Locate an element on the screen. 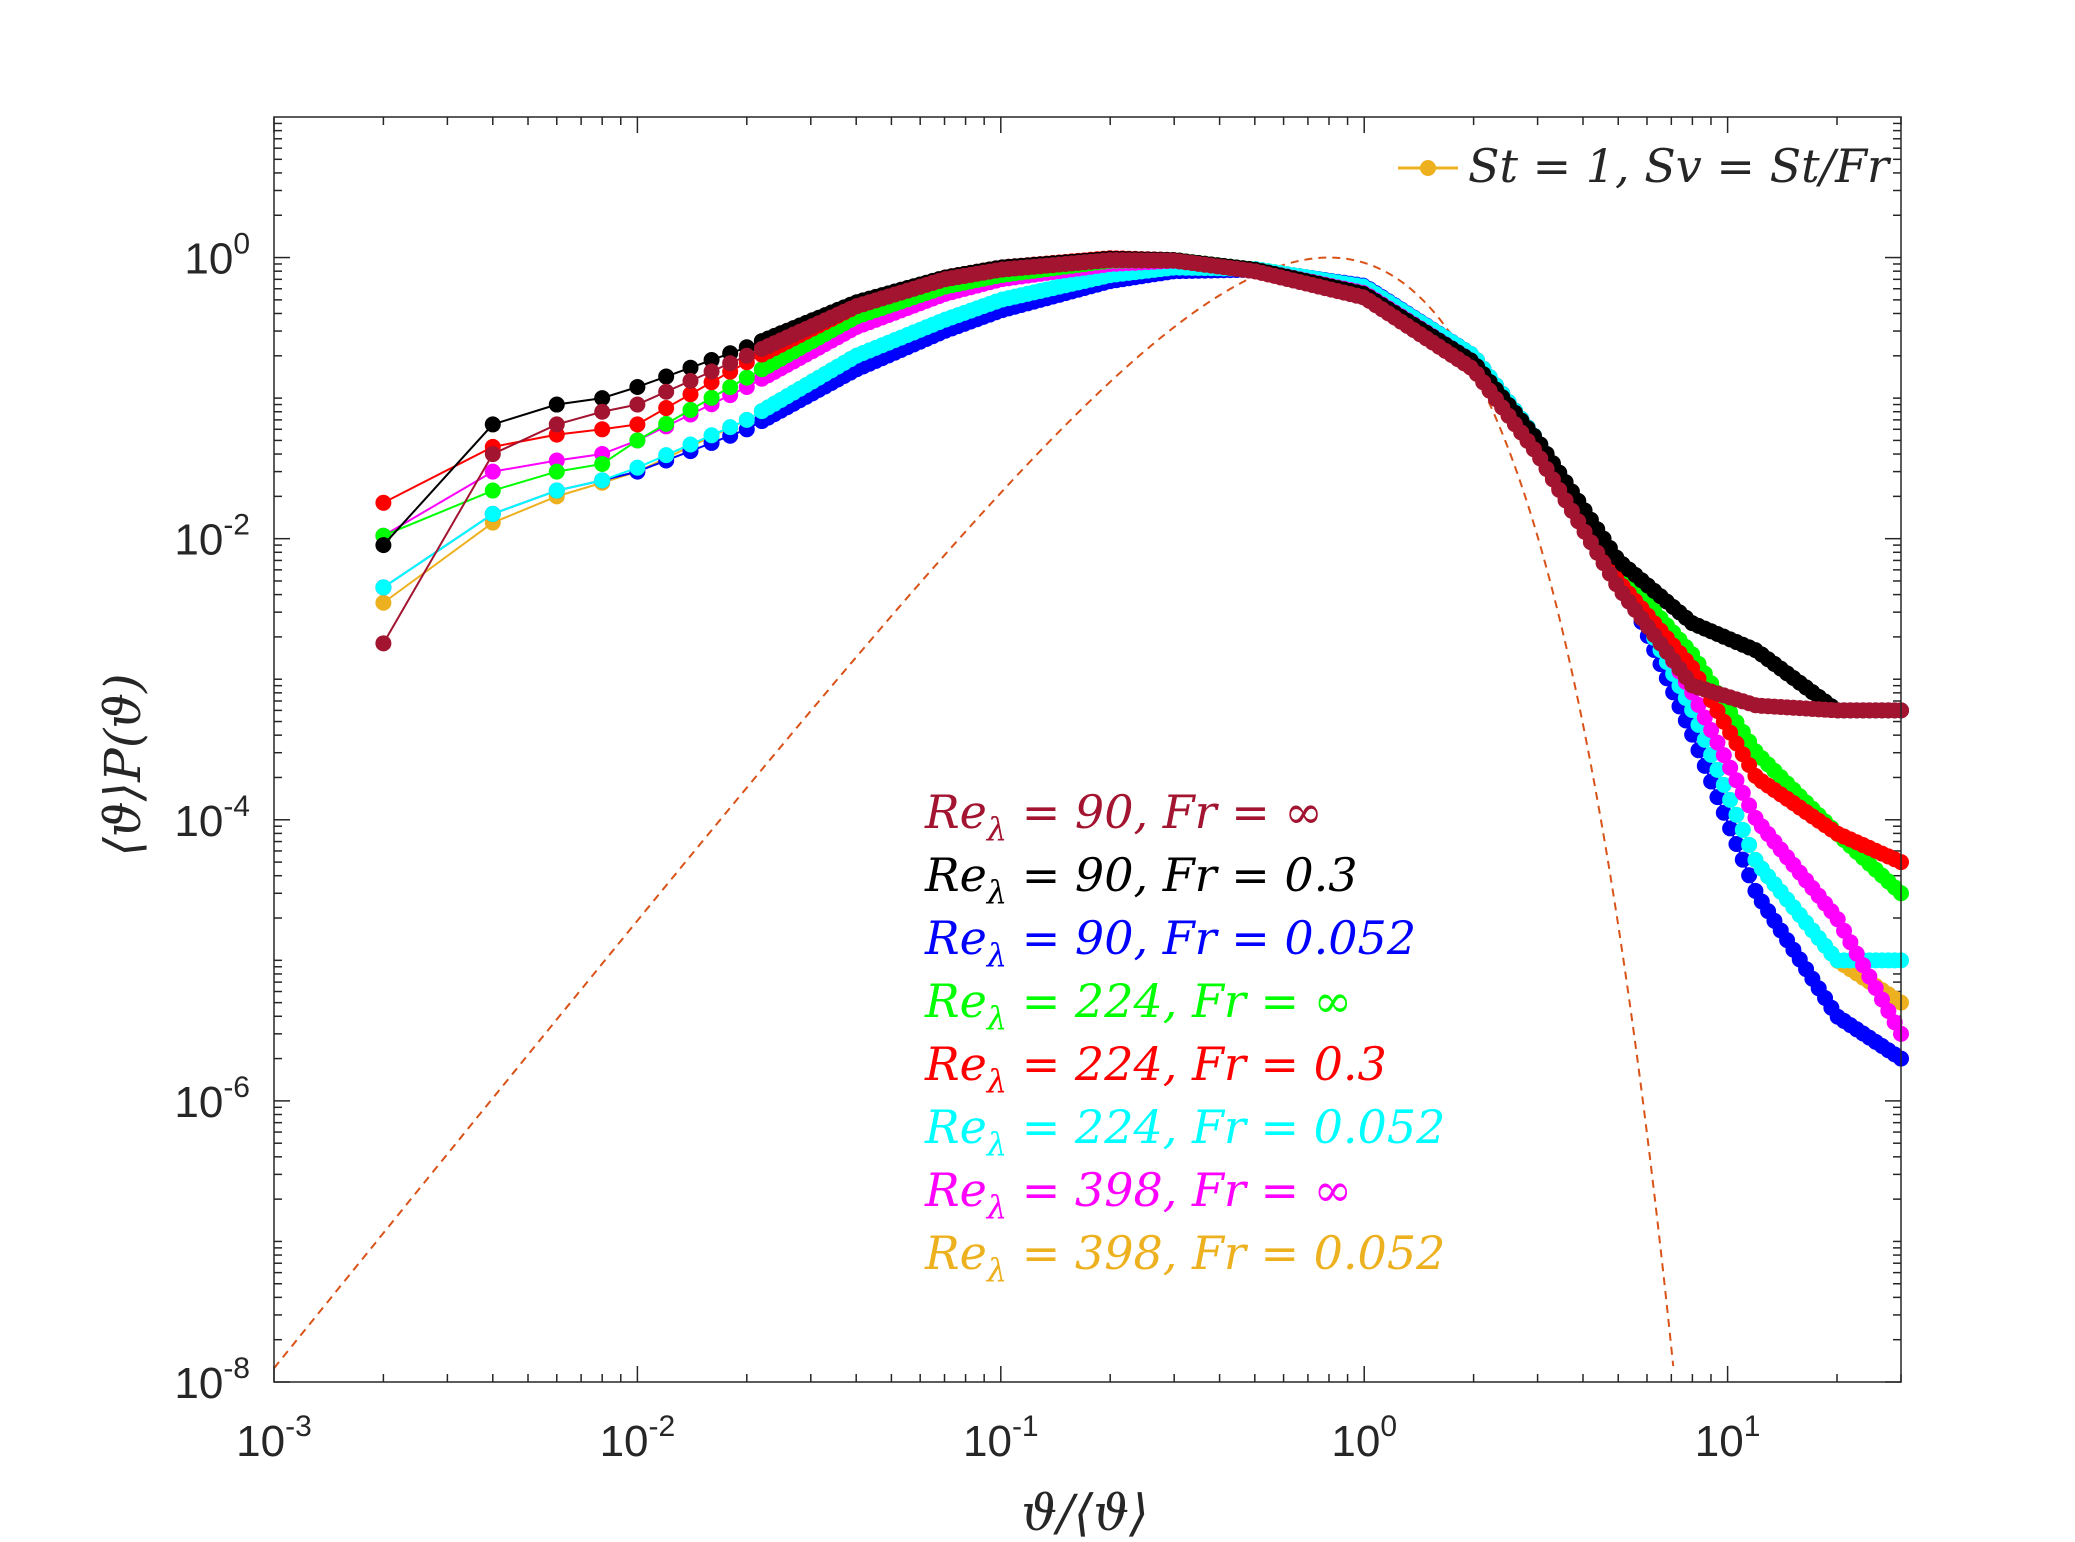  x-tick-labels: 10⁻³ 10⁻² 10⁻¹ 10⁰ 10¹ is located at coordinates (998, 1438).